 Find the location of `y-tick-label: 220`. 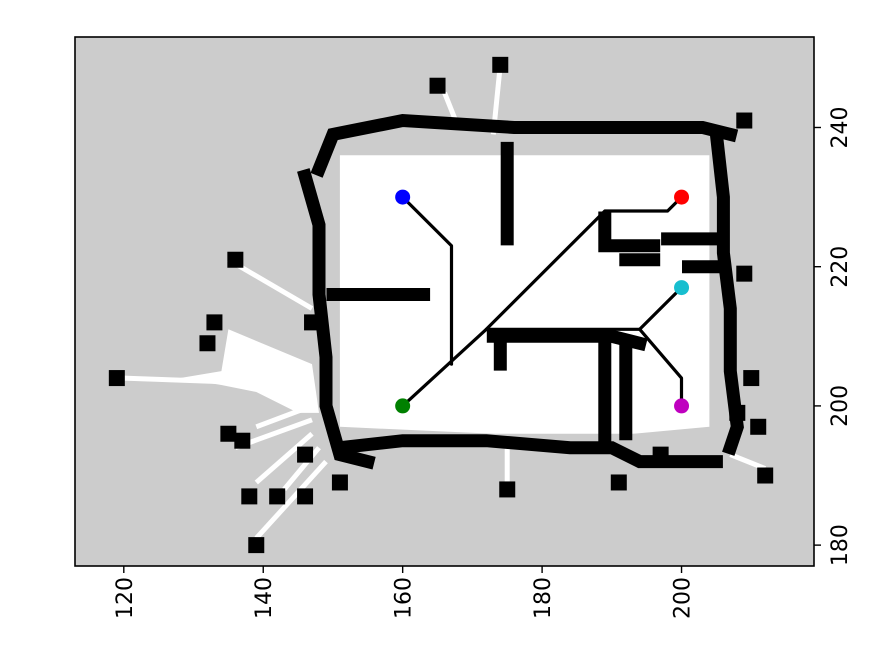

y-tick-label: 220 is located at coordinates (840, 267).